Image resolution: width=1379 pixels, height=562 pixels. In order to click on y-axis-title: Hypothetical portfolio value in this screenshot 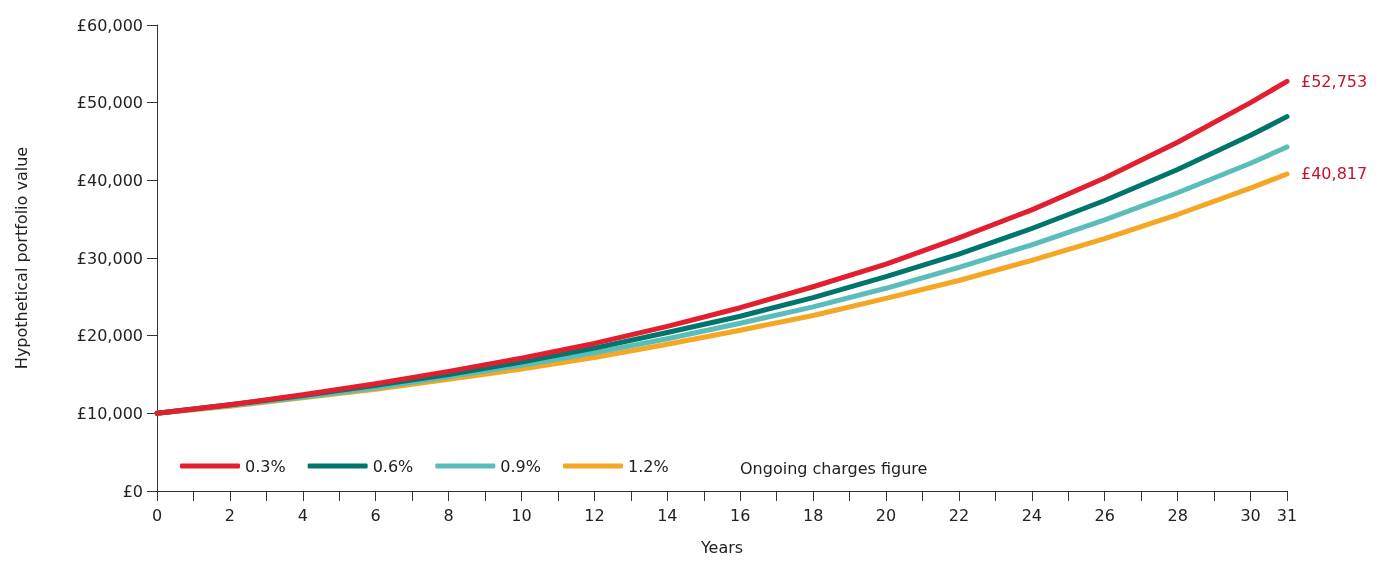, I will do `click(21, 258)`.